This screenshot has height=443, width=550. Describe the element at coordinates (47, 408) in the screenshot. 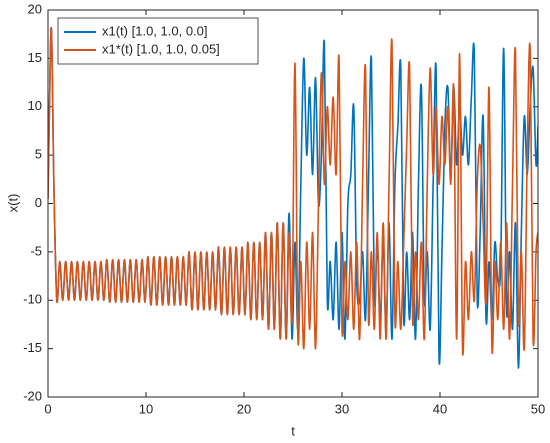

I see `x-tick-label: 0` at that location.